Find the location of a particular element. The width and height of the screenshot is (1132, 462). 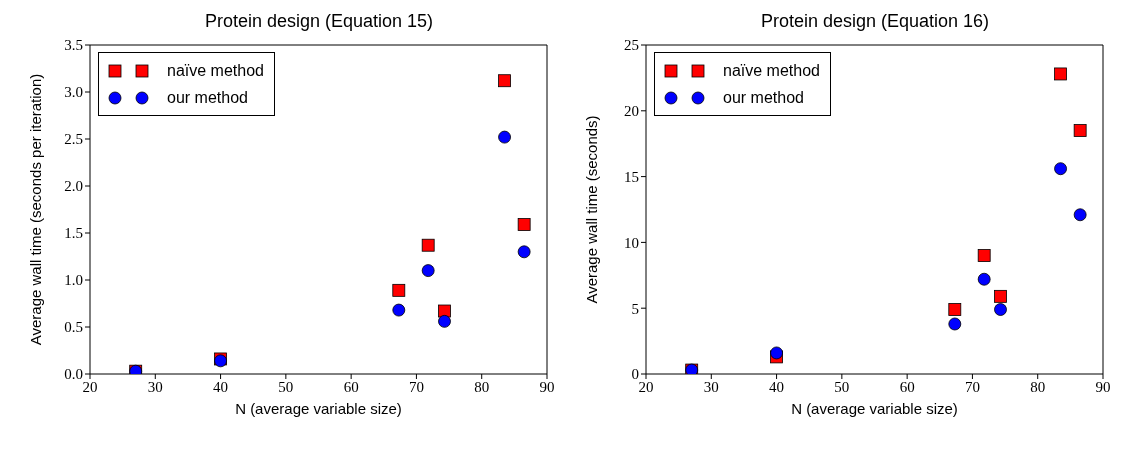

y-tick-label: 1.5 is located at coordinates (73, 233).